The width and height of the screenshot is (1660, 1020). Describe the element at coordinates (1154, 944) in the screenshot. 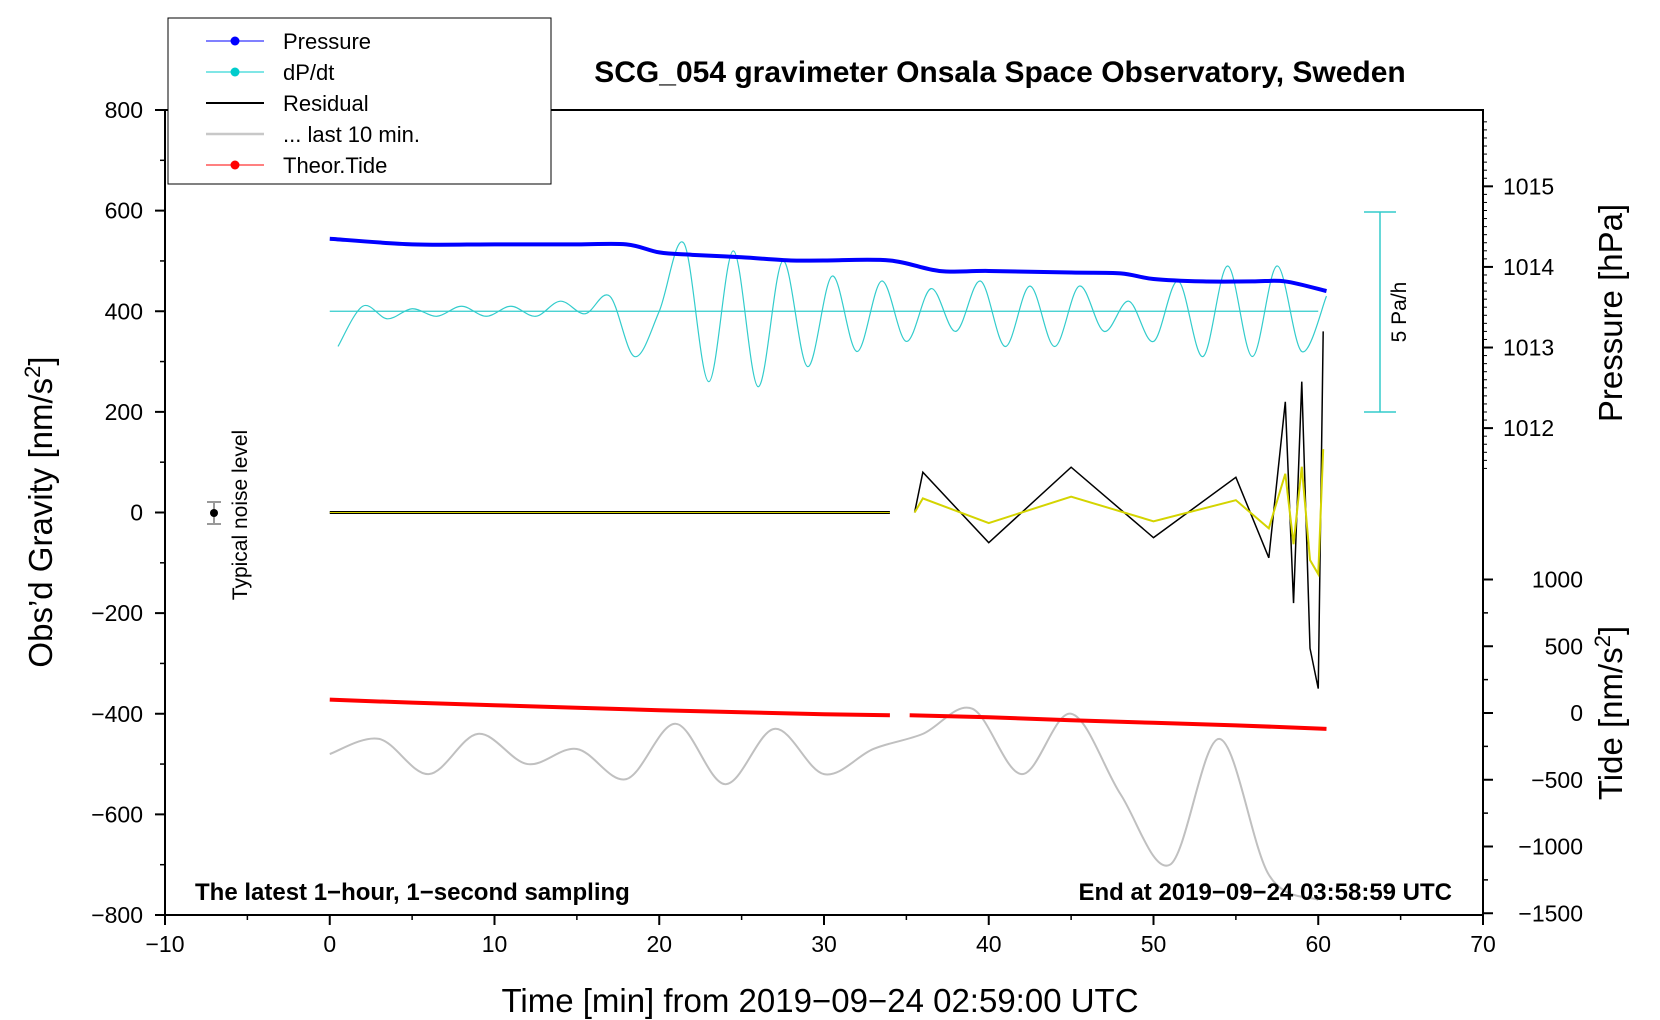

I see `x-tick-label: 50` at that location.